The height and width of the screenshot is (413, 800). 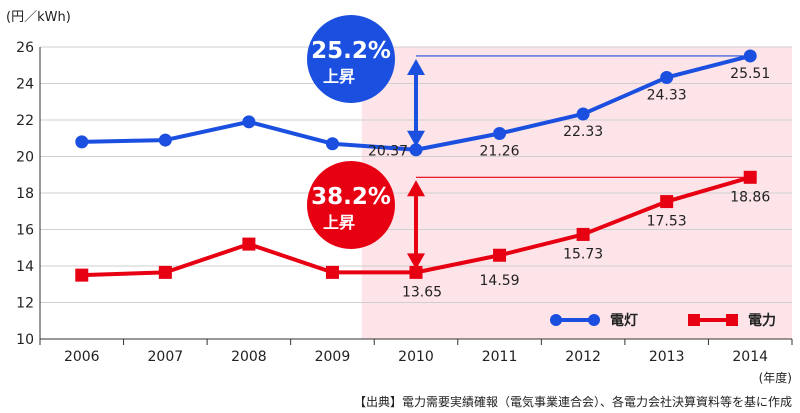 What do you see at coordinates (583, 254) in the screenshot?
I see `data-label-1-2012: 15.73` at bounding box center [583, 254].